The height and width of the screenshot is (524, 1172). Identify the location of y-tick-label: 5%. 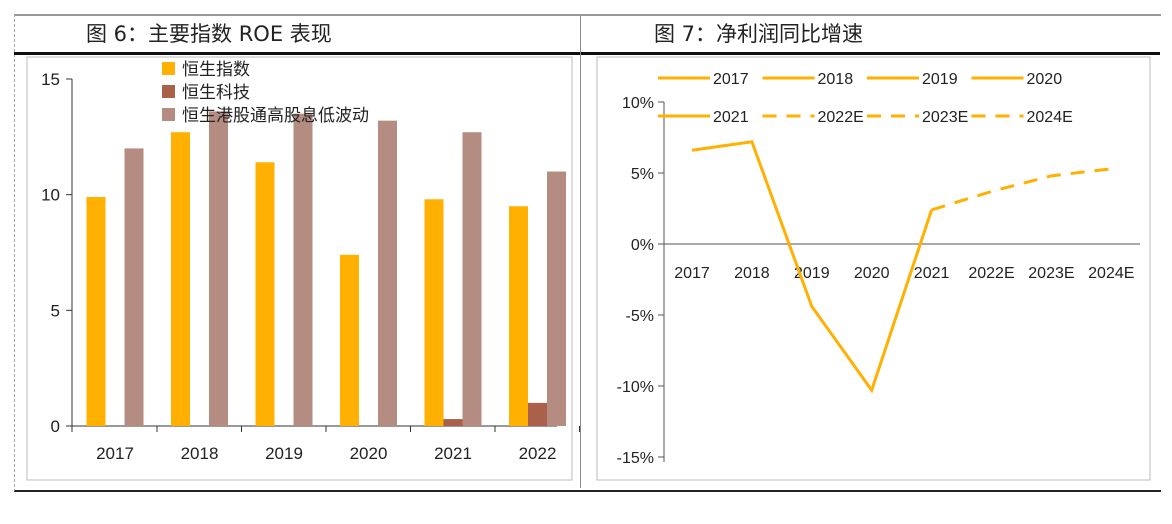
(642, 174).